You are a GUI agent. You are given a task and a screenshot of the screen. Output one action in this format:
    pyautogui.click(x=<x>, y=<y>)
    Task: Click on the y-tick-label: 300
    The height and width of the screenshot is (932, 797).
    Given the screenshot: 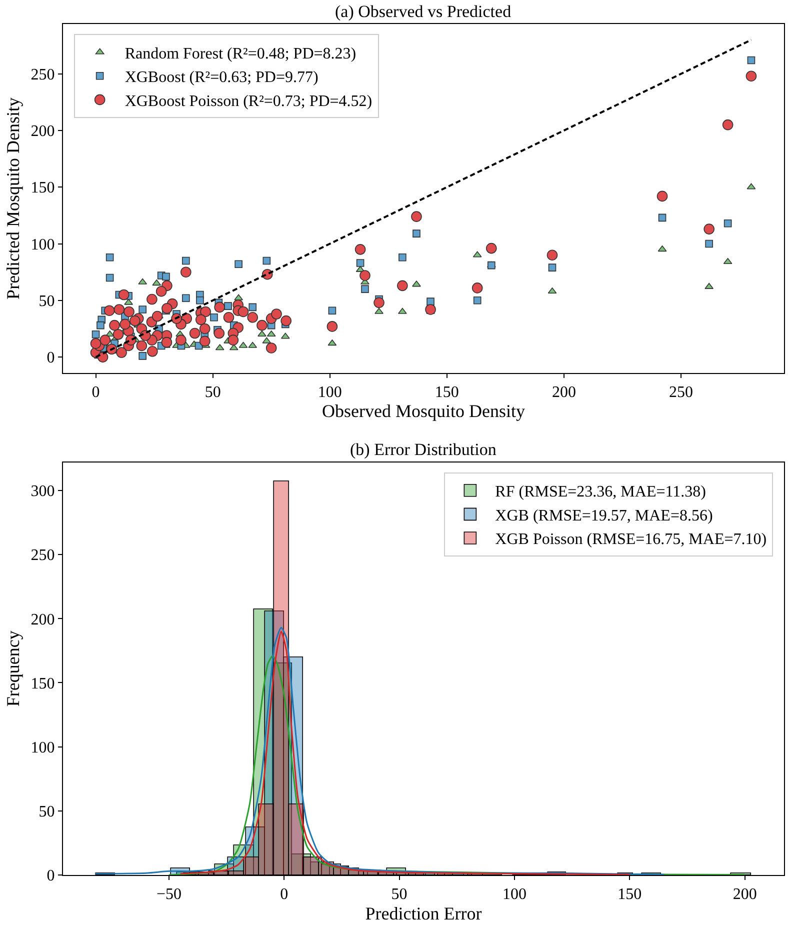 What is the action you would take?
    pyautogui.click(x=42, y=491)
    